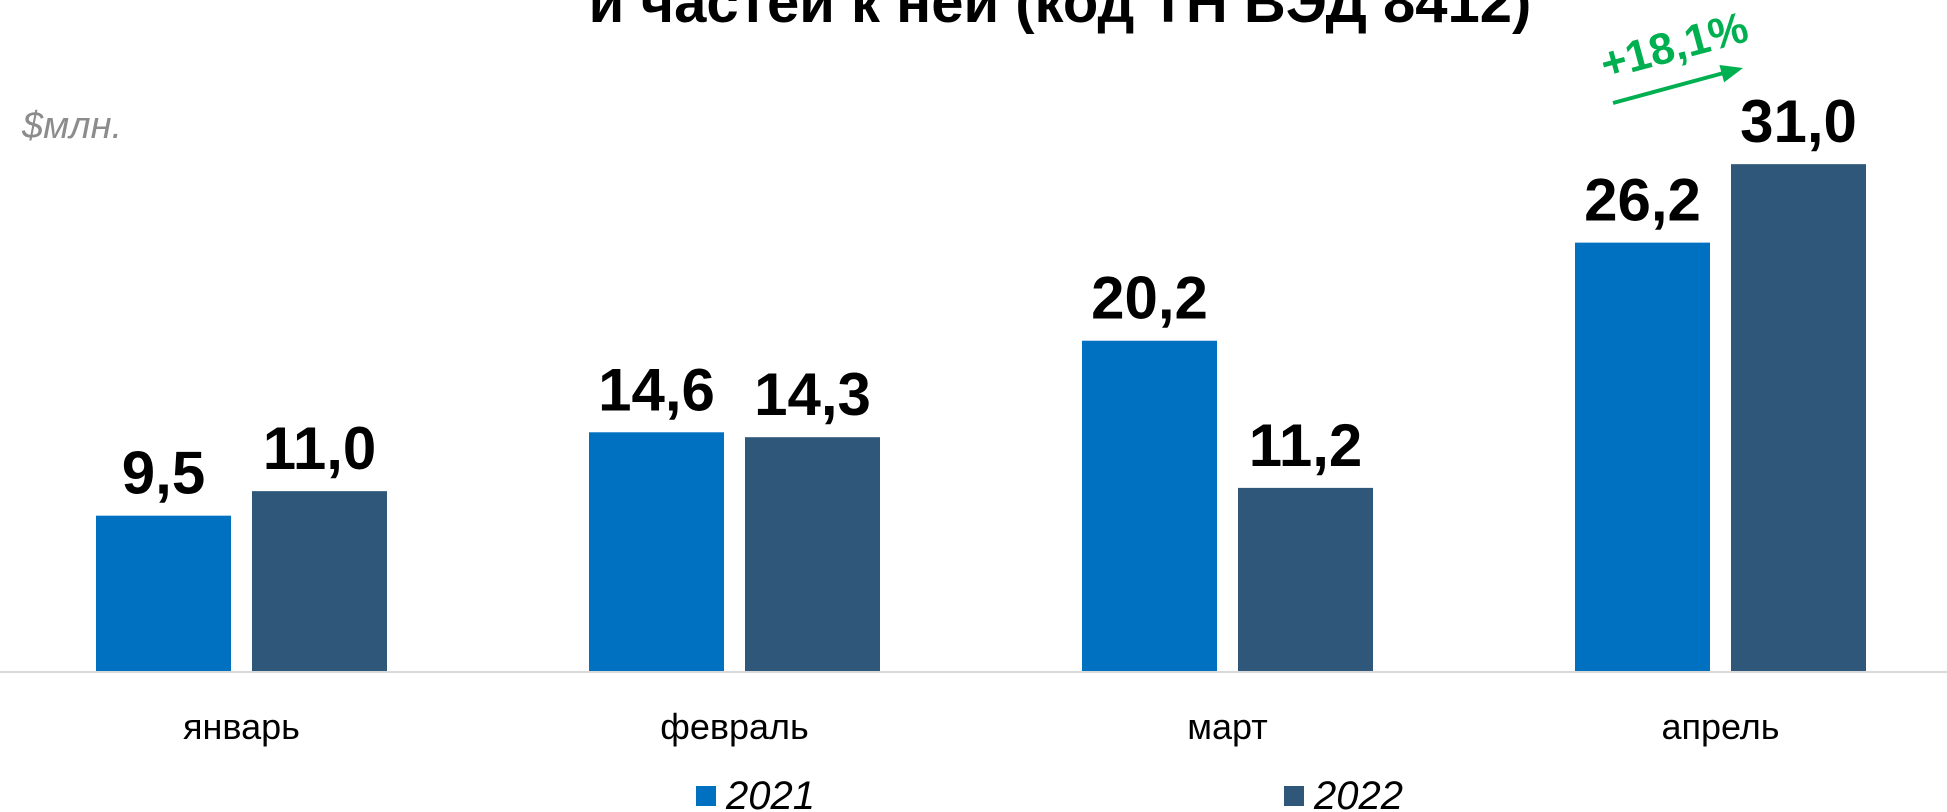 The image size is (1947, 812). Describe the element at coordinates (1720, 726) in the screenshot. I see `category-label-3: апрель` at that location.